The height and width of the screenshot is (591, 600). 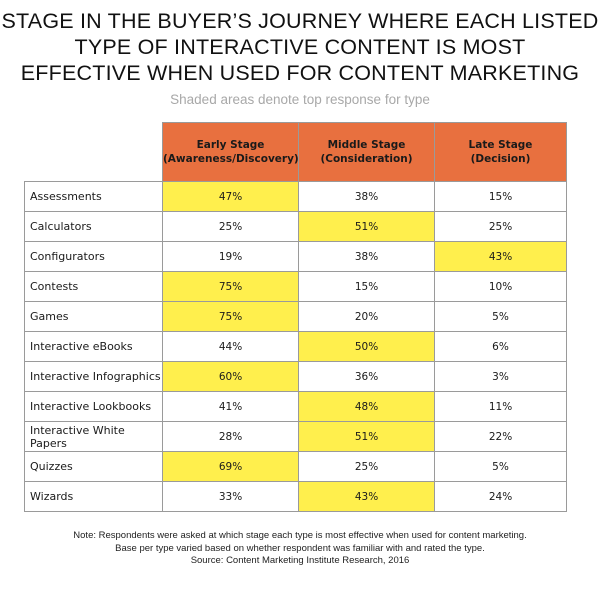 What do you see at coordinates (500, 496) in the screenshot?
I see `value-cell-late-stage: 24%` at bounding box center [500, 496].